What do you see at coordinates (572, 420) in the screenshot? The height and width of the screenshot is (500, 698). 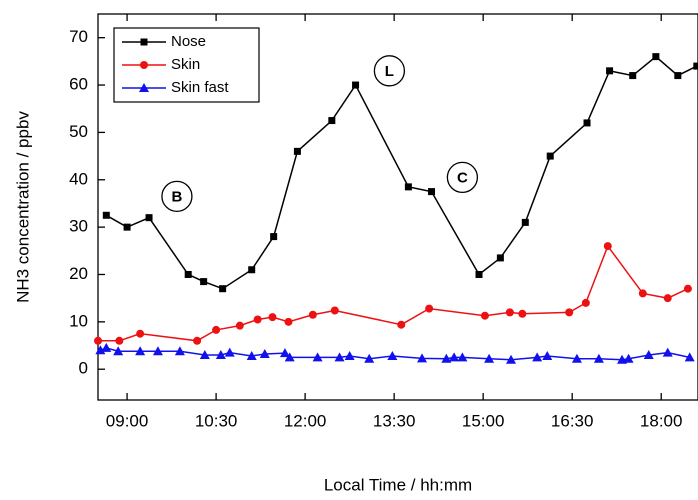 I see `x-tick-label: 16:30` at bounding box center [572, 420].